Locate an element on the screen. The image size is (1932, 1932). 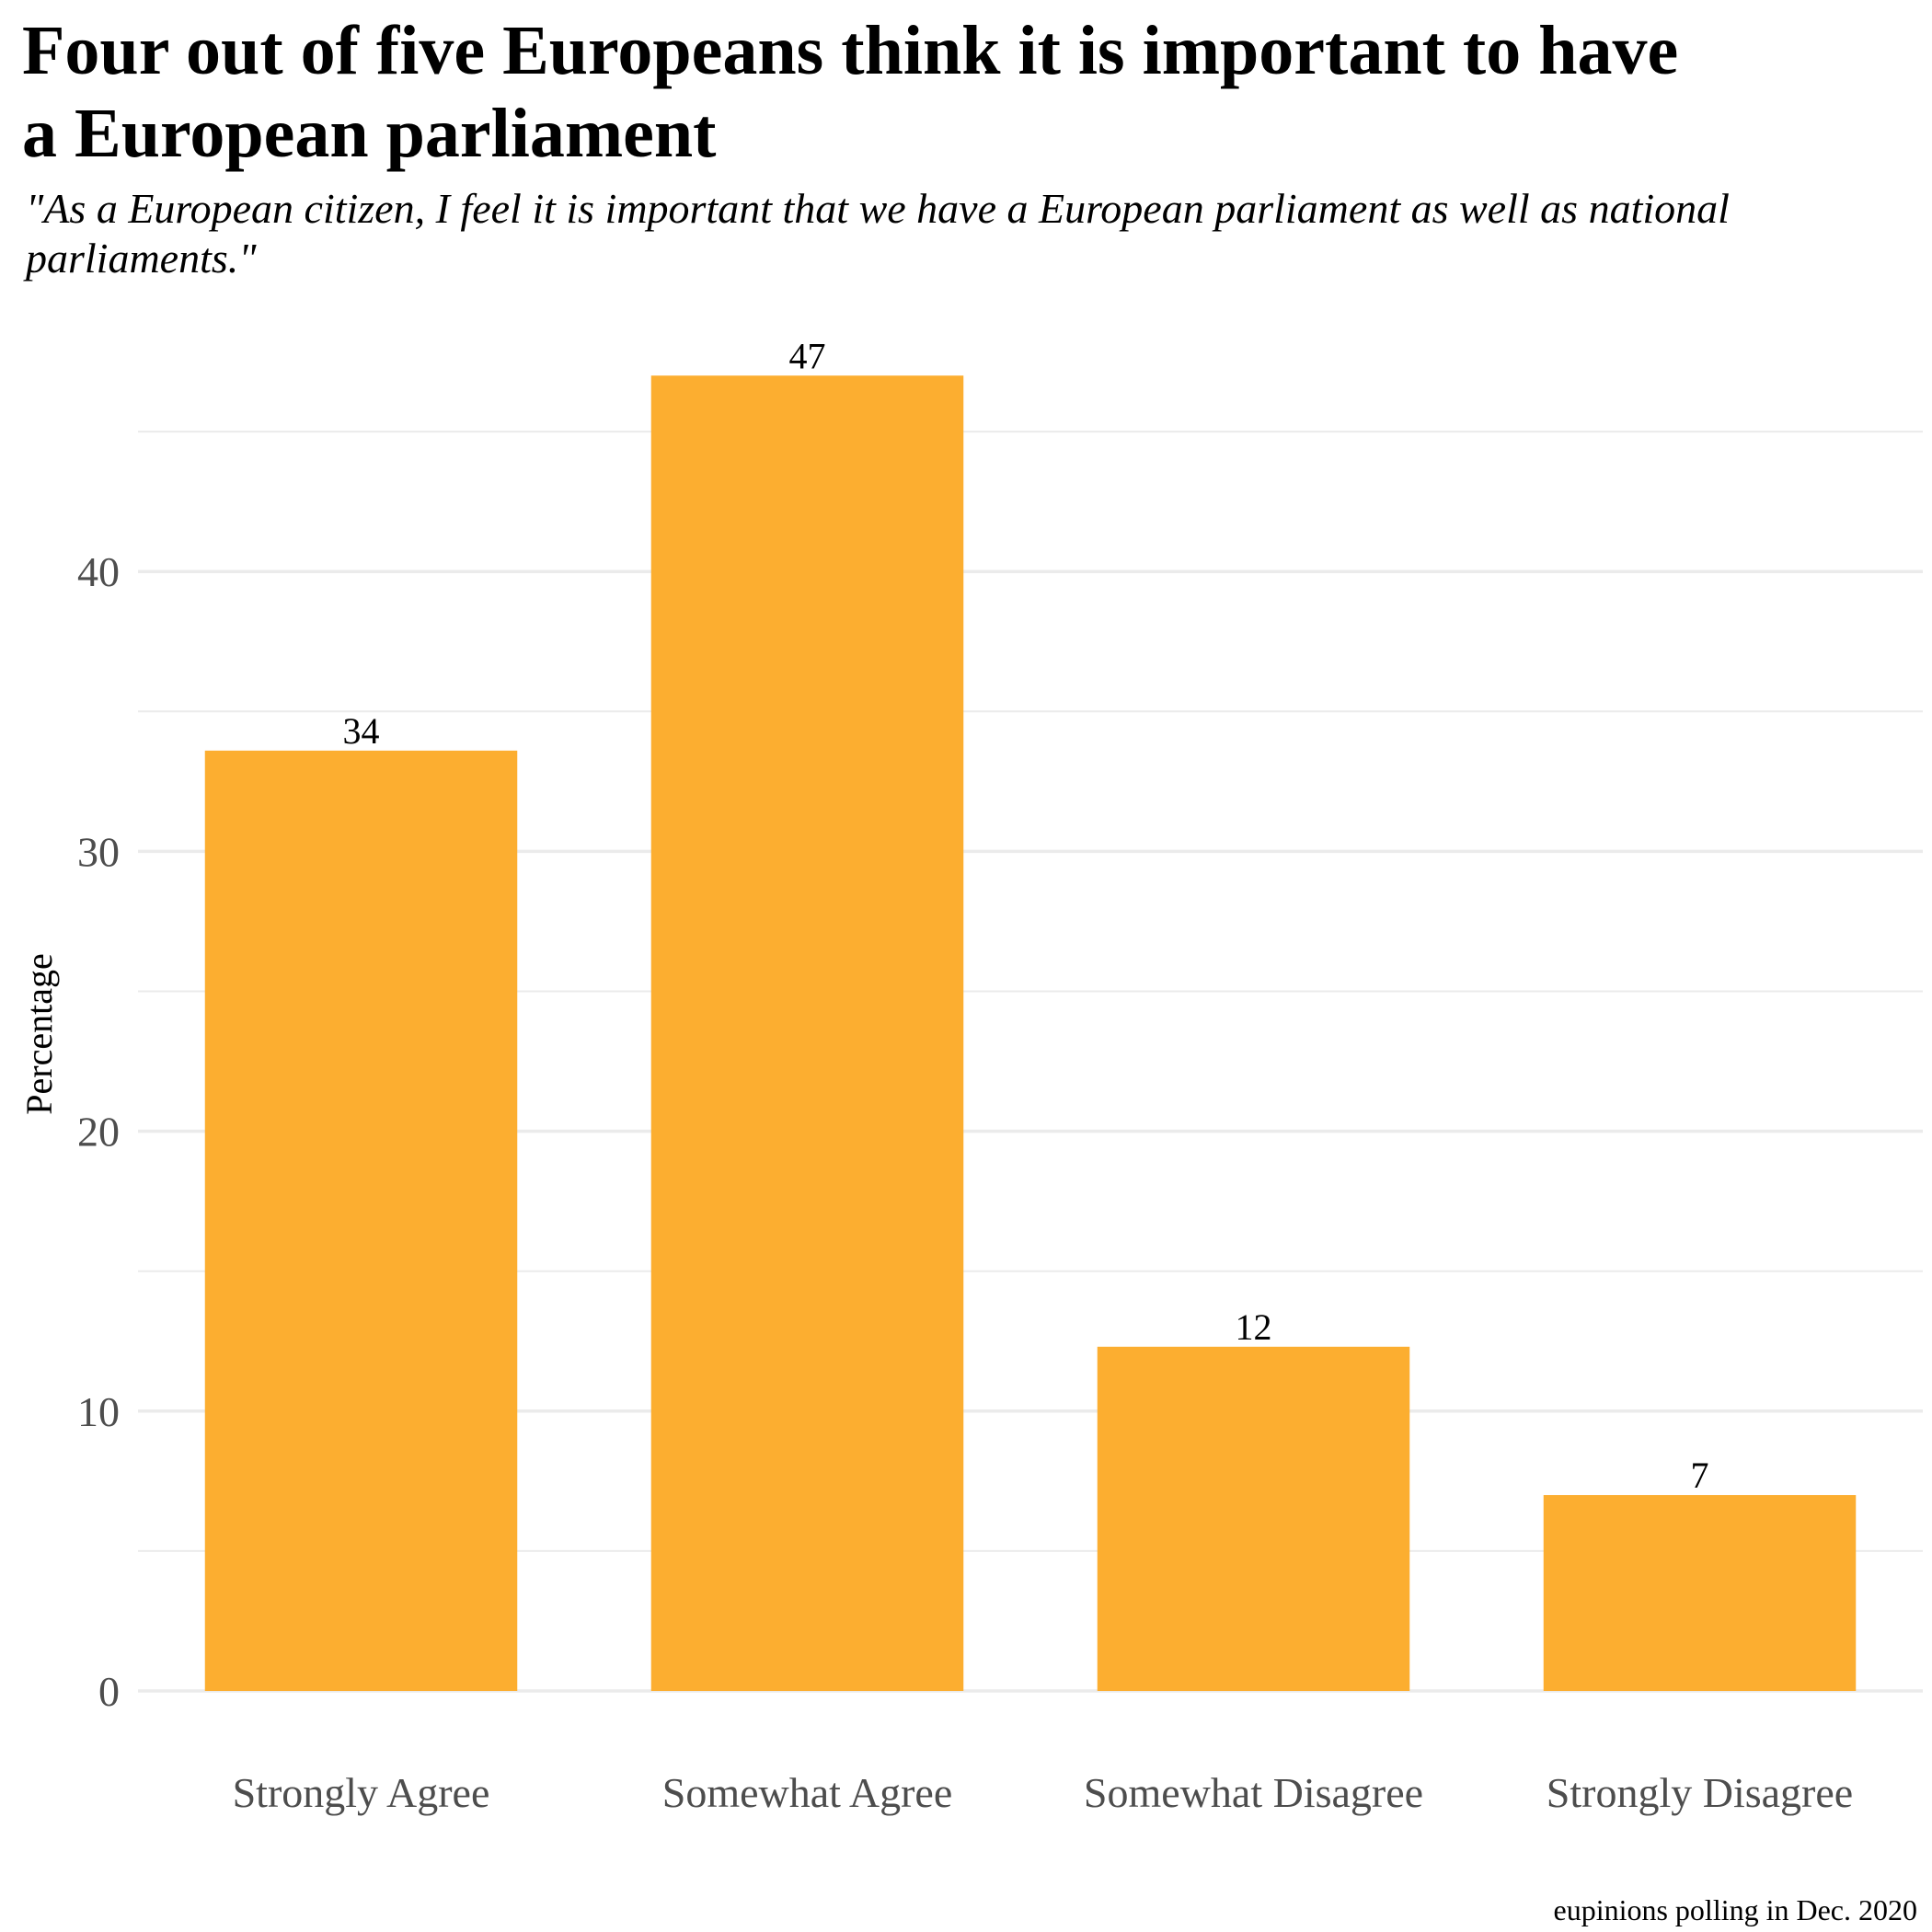
x-tick-label: Strongly Agree is located at coordinates (361, 1792).